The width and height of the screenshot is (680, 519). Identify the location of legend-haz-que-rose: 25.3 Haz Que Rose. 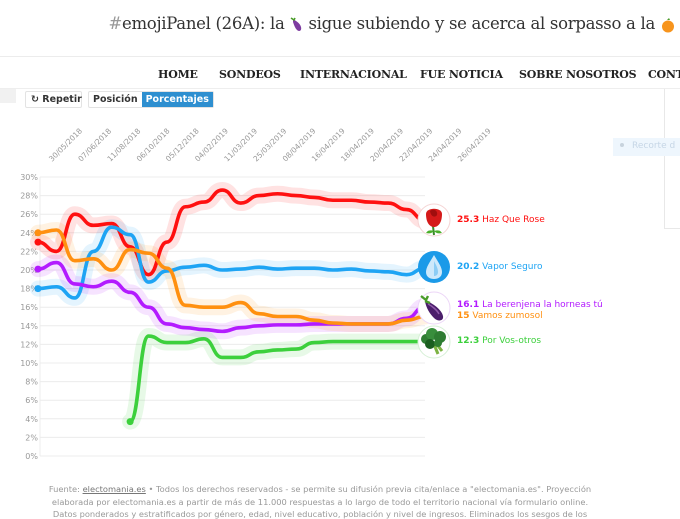
(501, 220).